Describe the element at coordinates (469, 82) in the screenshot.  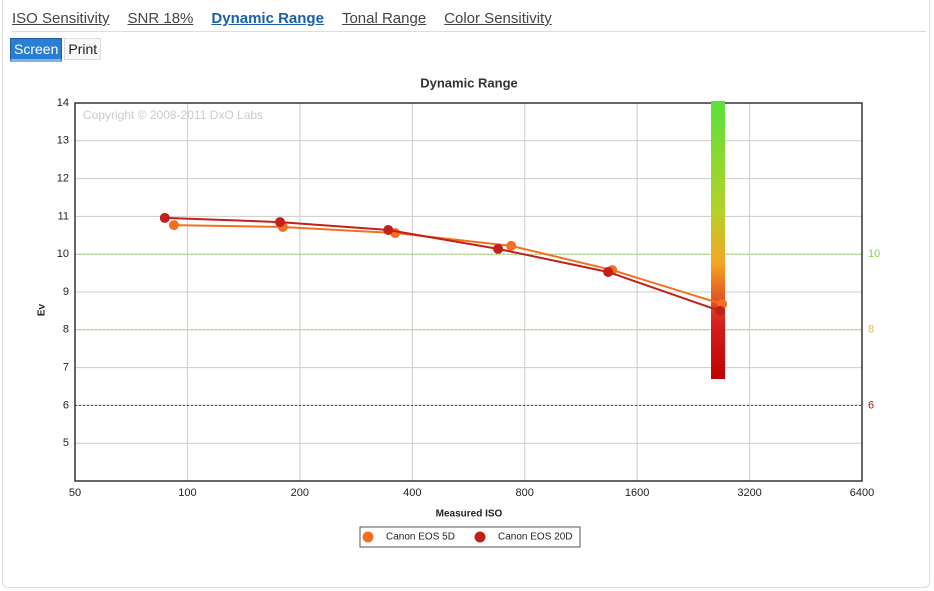
I see `chart-title: Dynamic Range` at that location.